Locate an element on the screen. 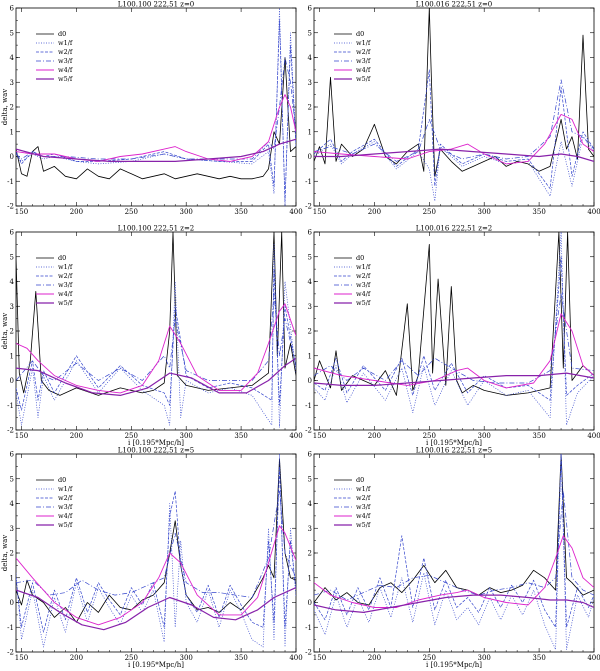  panel-title: L100.016 222,51 z=2 is located at coordinates (454, 229).